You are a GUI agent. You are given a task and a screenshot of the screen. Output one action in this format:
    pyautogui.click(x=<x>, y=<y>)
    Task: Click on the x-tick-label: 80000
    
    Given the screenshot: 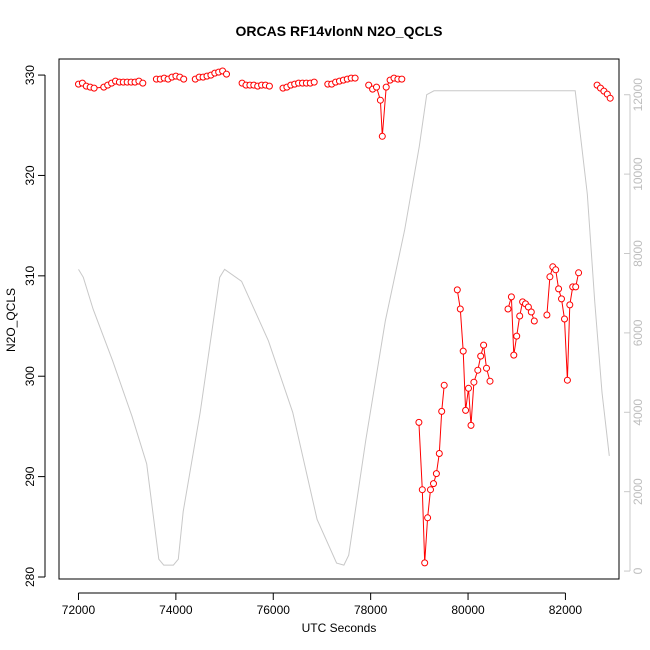 What is the action you would take?
    pyautogui.click(x=468, y=610)
    